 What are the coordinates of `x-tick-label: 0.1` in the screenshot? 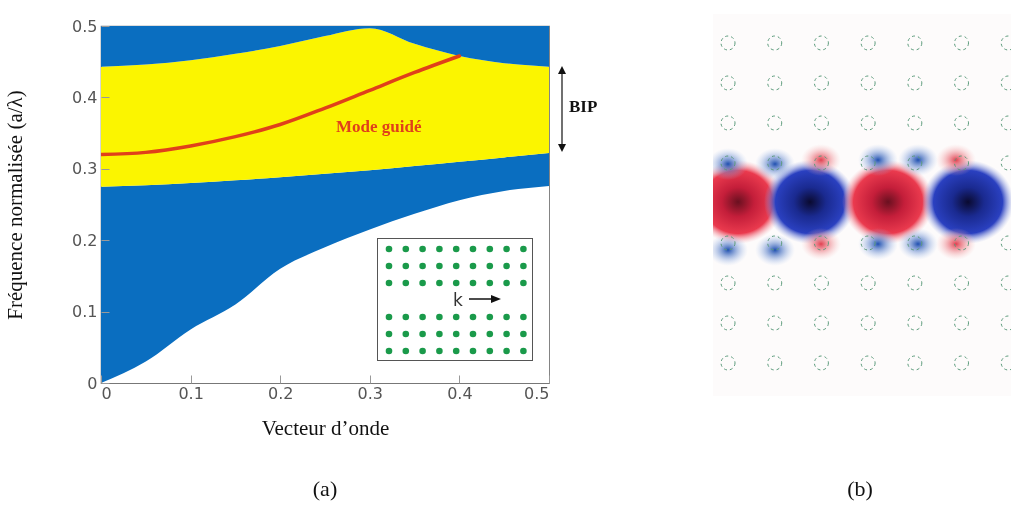 It's located at (191, 393).